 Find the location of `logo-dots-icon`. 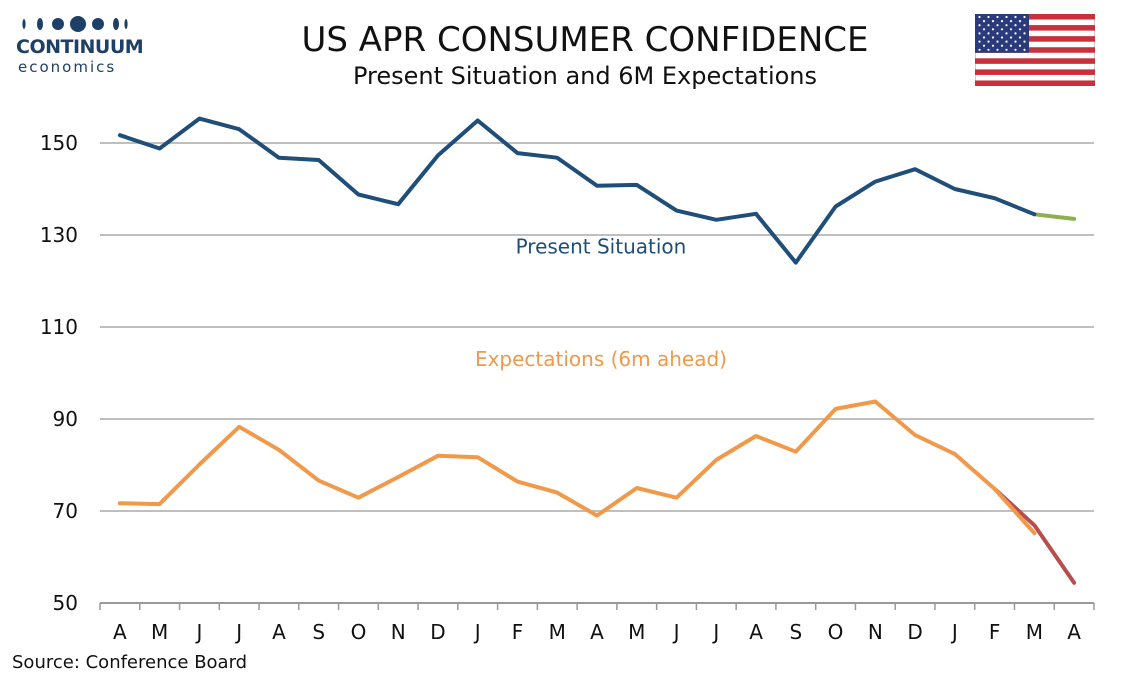

logo-dots-icon is located at coordinates (75, 24).